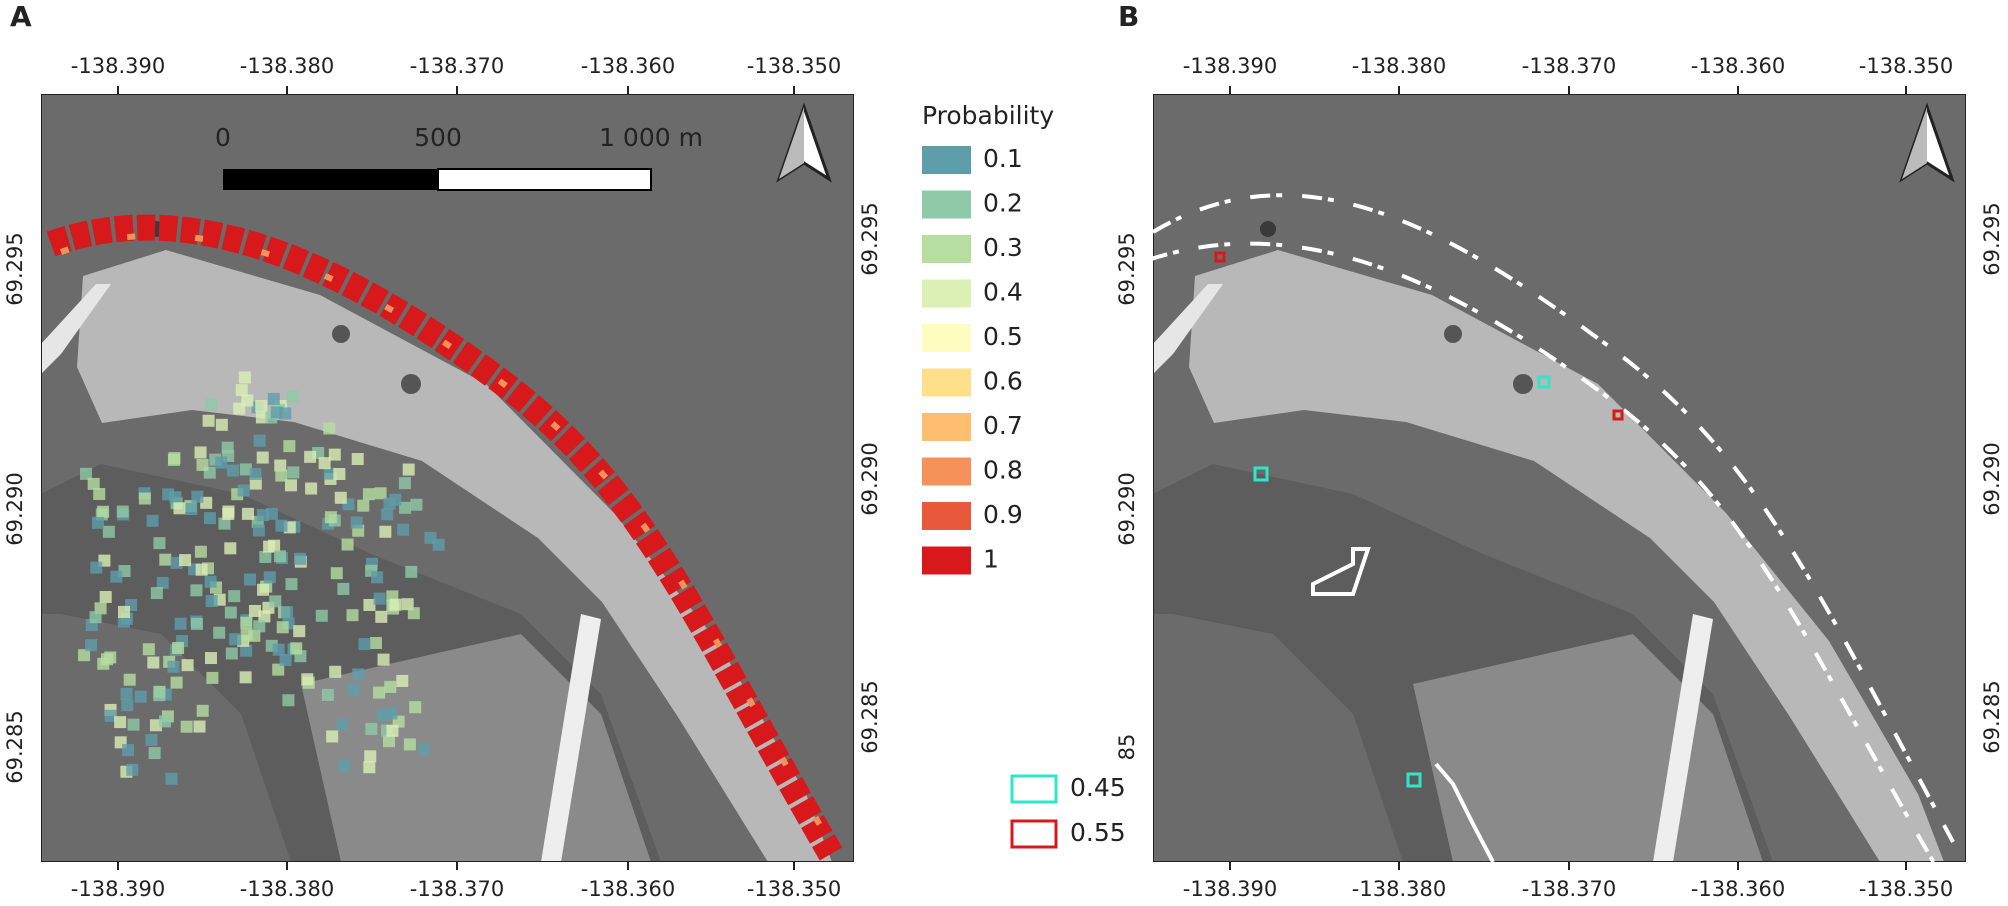 This screenshot has height=906, width=2008. I want to click on legend-label: 0.1, so click(1003, 158).